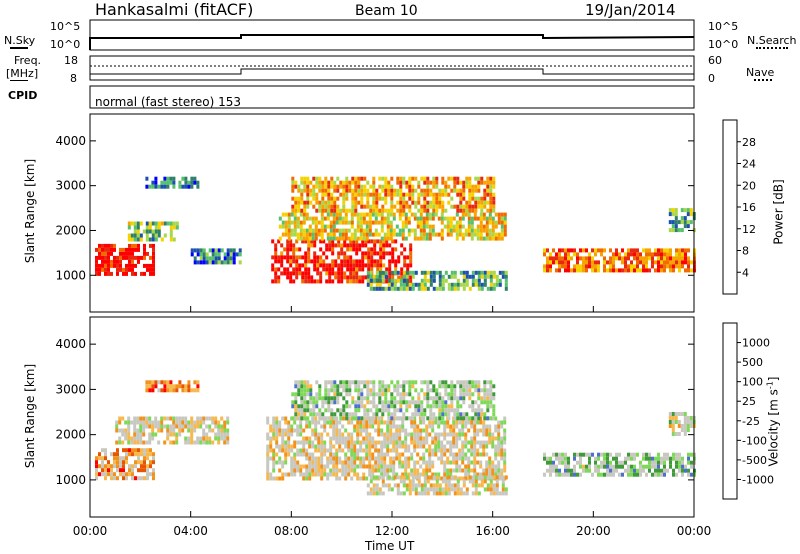 Image resolution: width=800 pixels, height=554 pixels. What do you see at coordinates (749, 164) in the screenshot?
I see `power-colorbar-tick-label: 24` at bounding box center [749, 164].